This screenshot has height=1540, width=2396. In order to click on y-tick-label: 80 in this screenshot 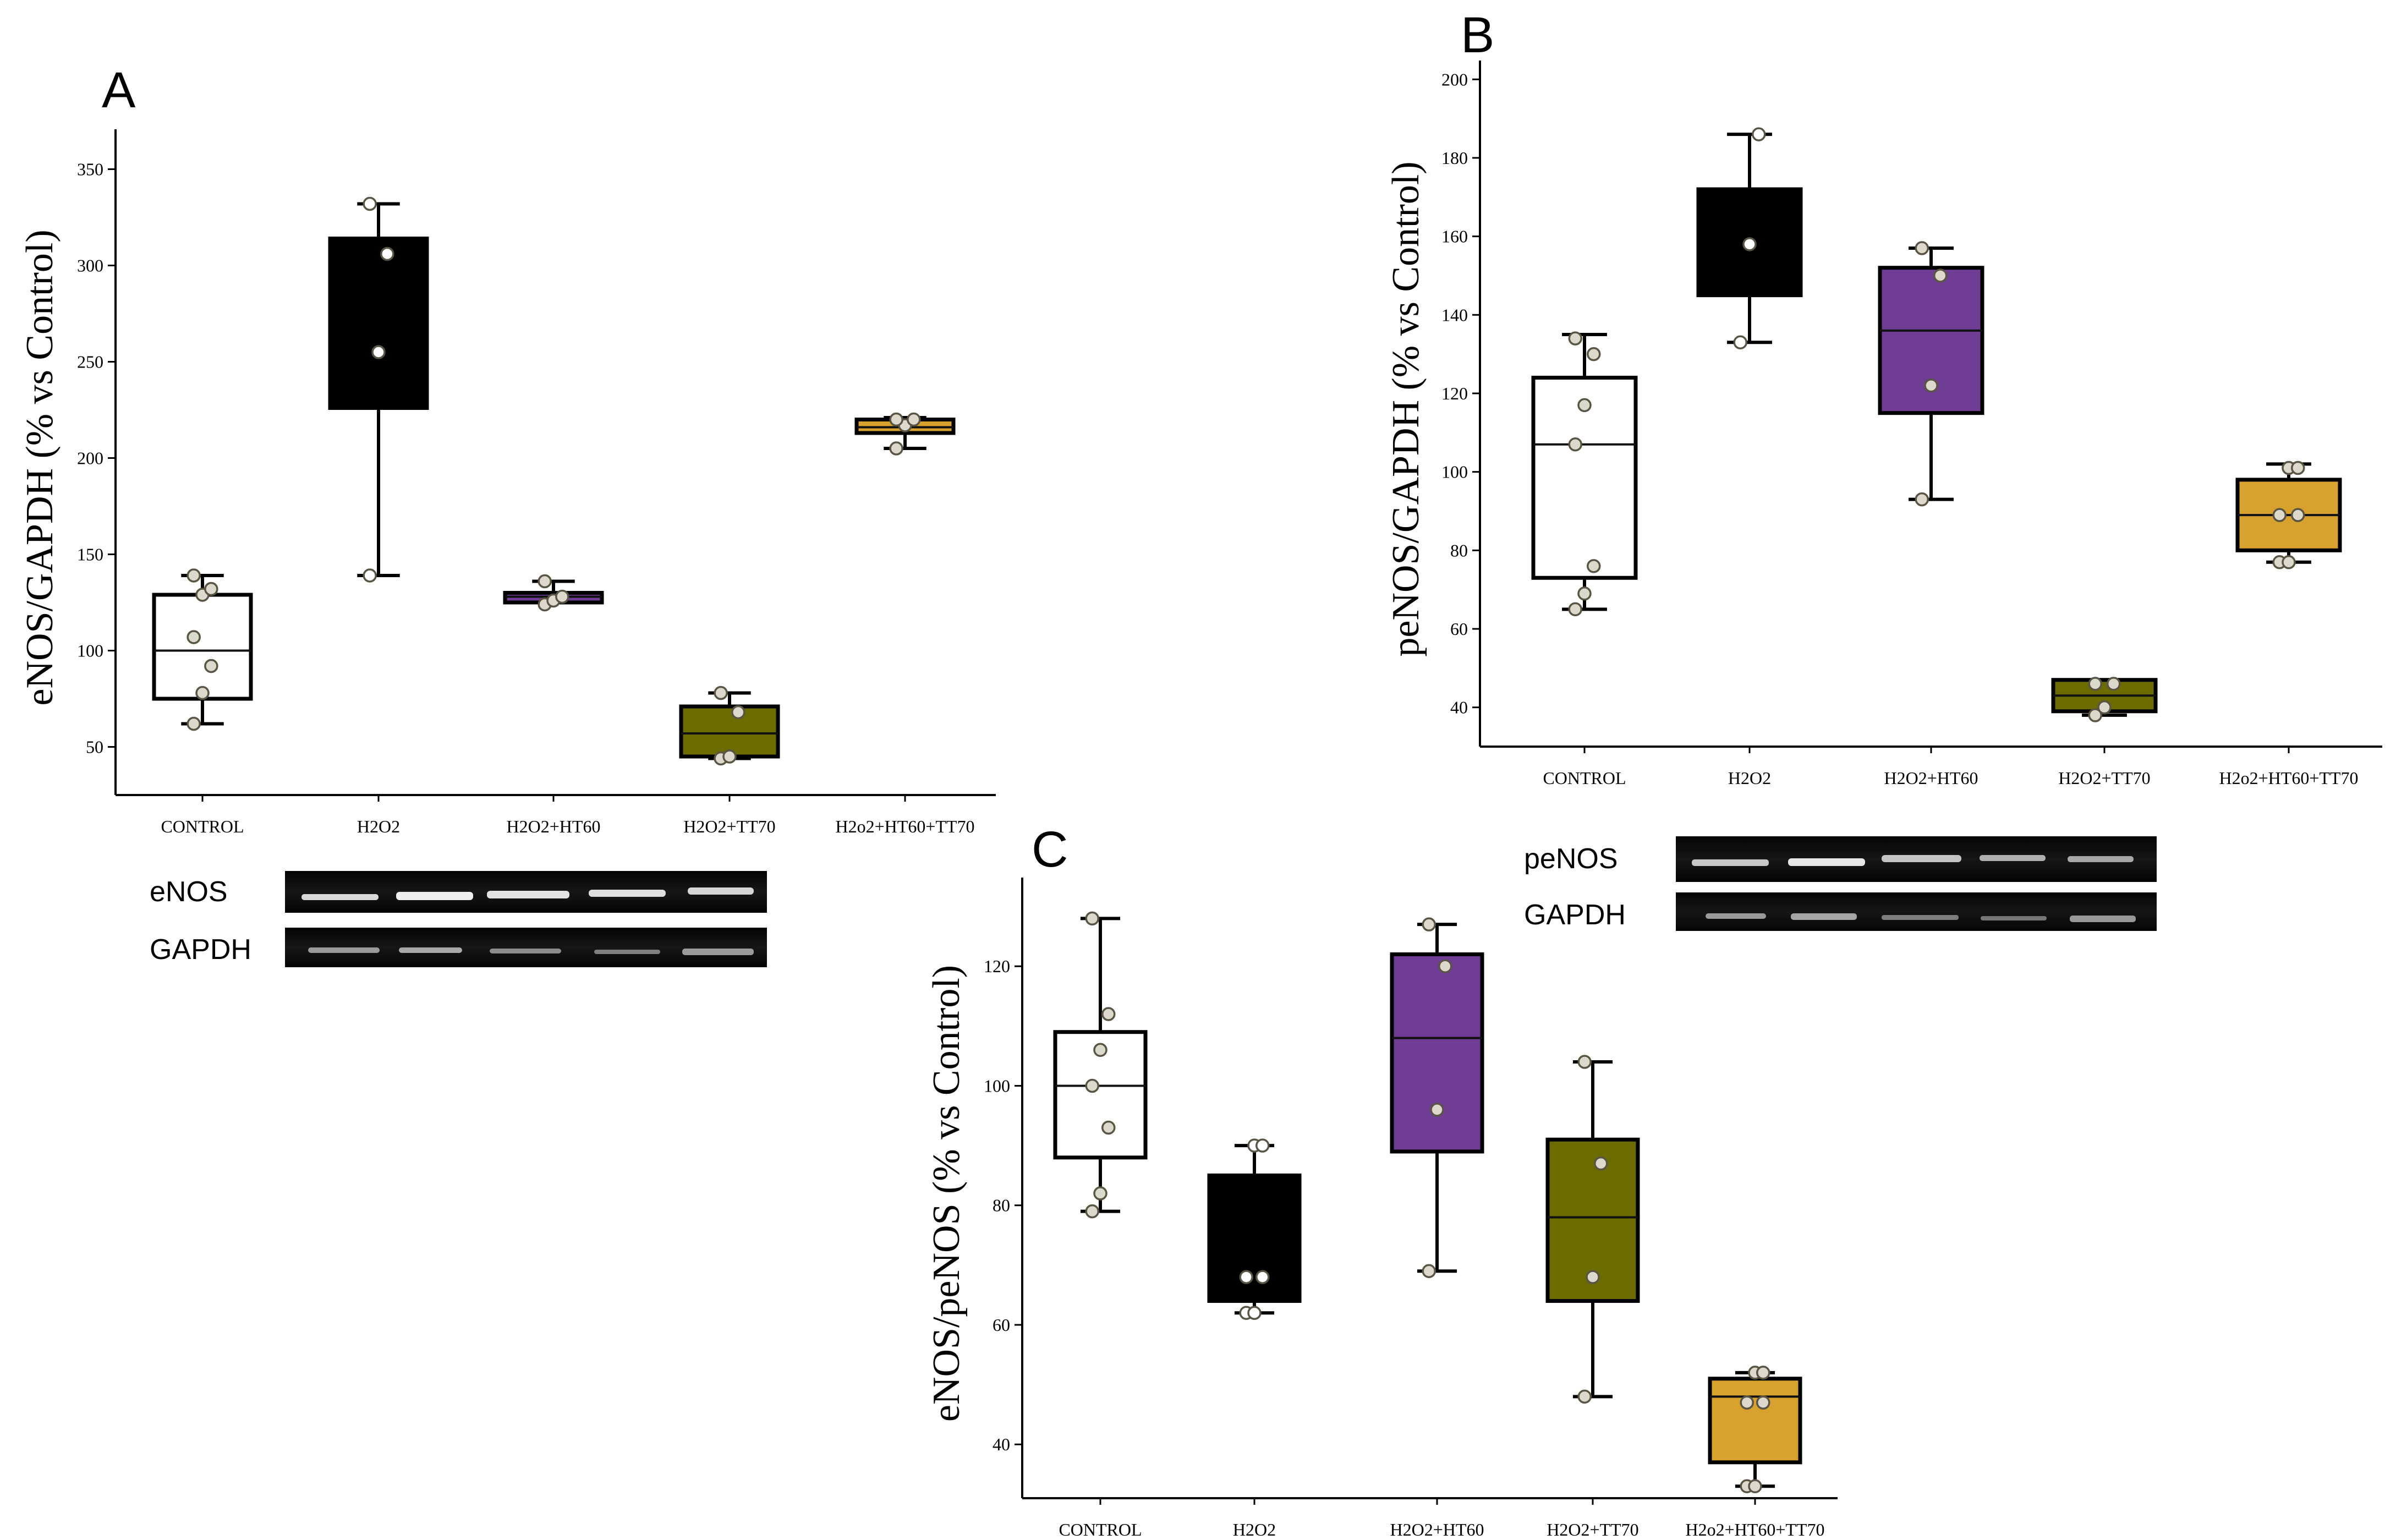, I will do `click(1001, 1206)`.